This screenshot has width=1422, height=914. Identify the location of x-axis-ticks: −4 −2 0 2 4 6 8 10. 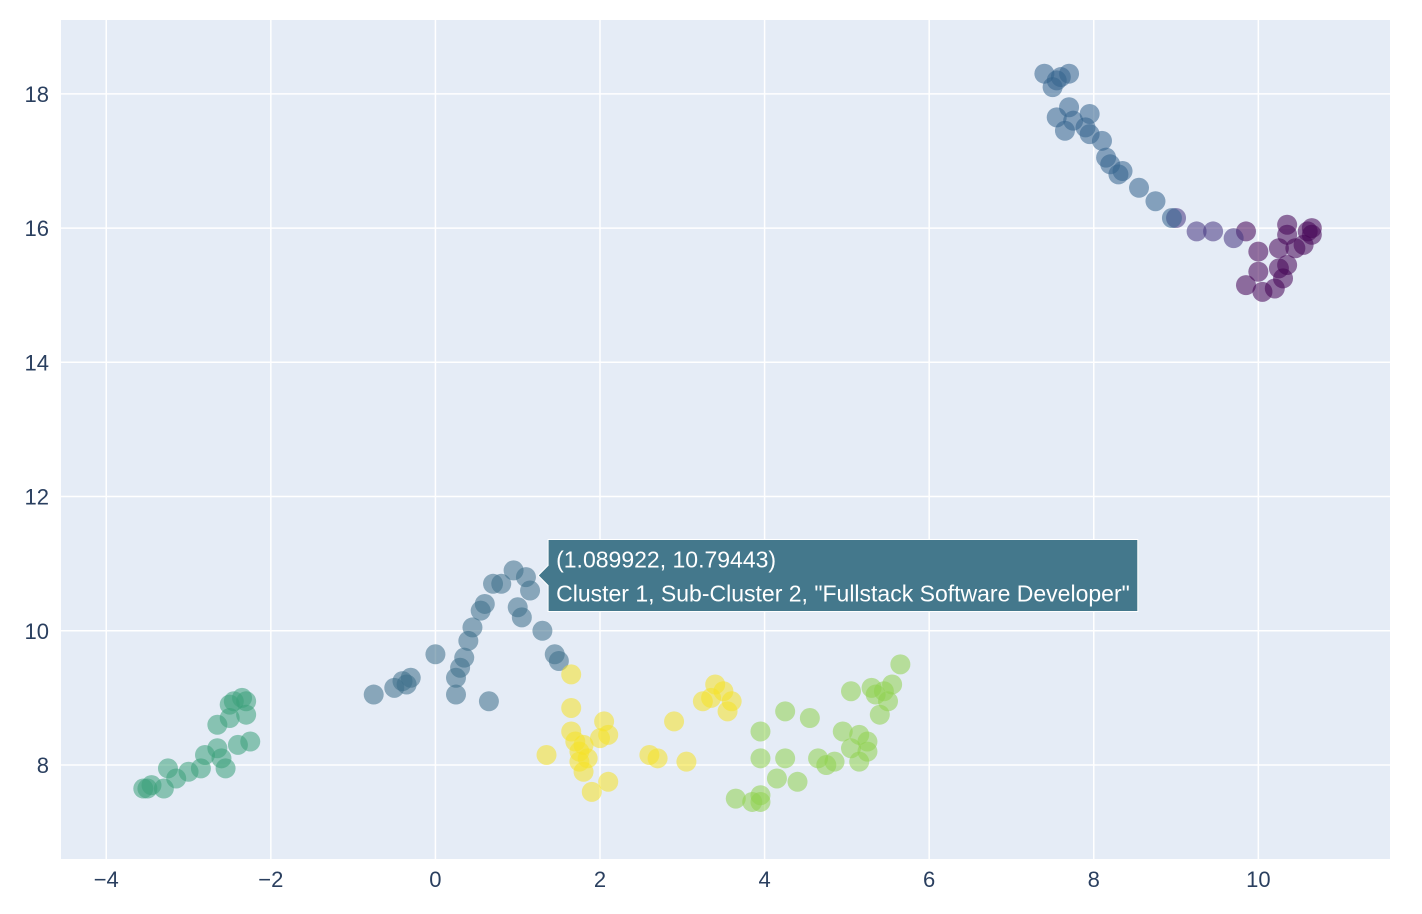
(682, 879).